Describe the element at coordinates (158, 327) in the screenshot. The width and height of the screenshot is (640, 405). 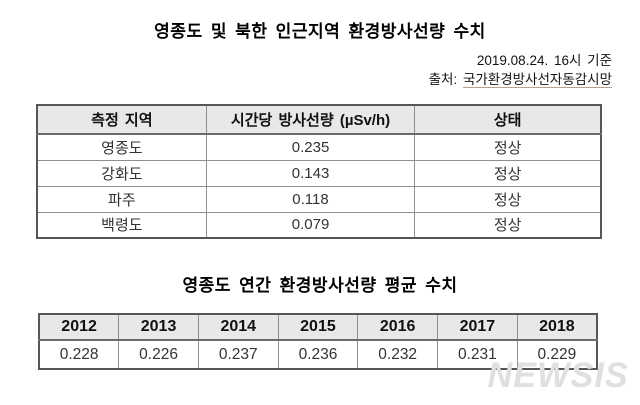
I see `year-header-cell: 2013` at that location.